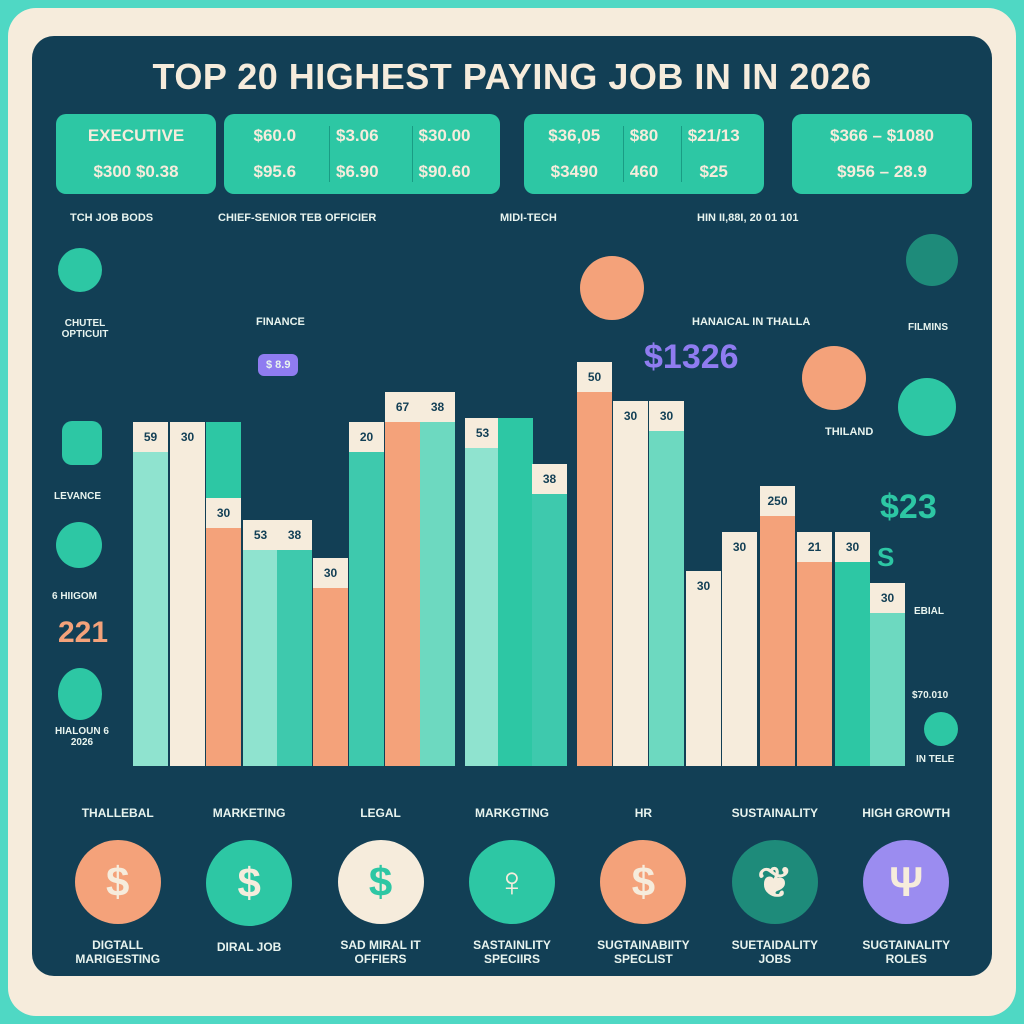 Image resolution: width=1024 pixels, height=1024 pixels. I want to click on plant-icon: ❦, so click(774, 882).